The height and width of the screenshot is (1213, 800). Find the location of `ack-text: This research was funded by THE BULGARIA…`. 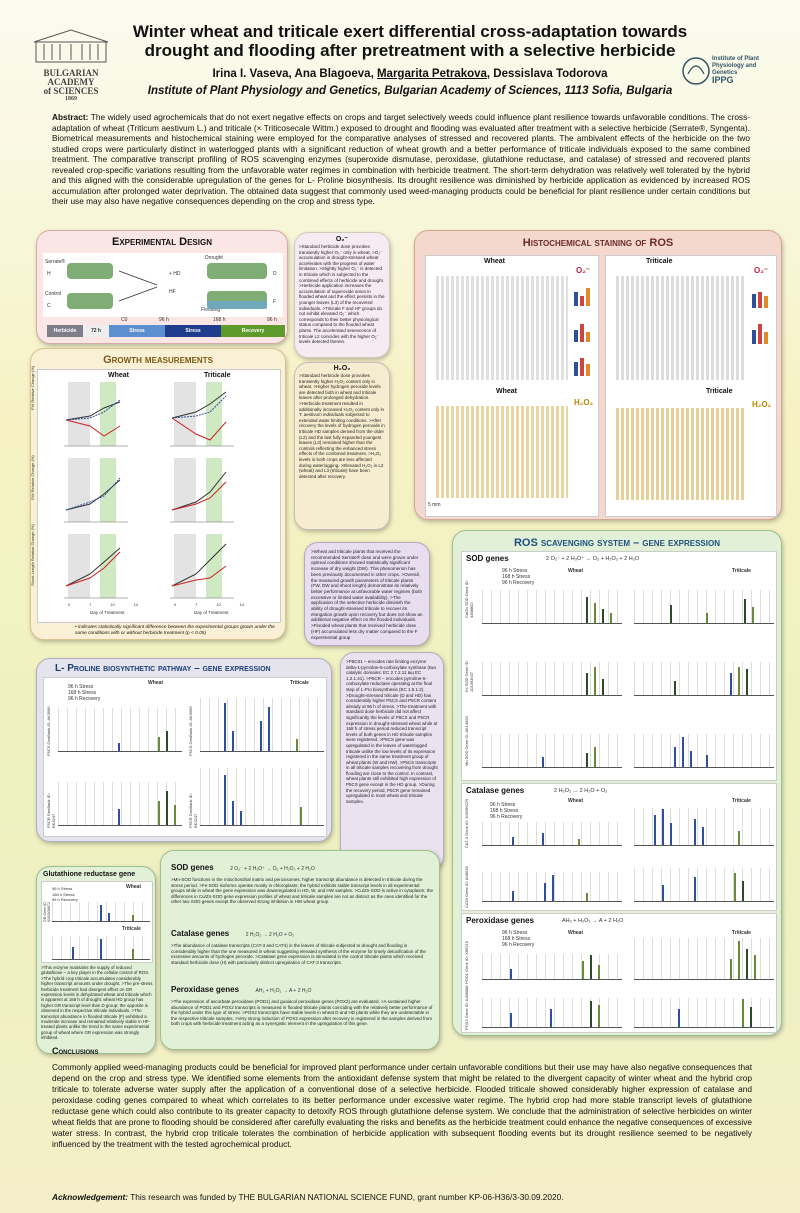

ack-text: This research was funded by THE BULGARIA… is located at coordinates (346, 1197).